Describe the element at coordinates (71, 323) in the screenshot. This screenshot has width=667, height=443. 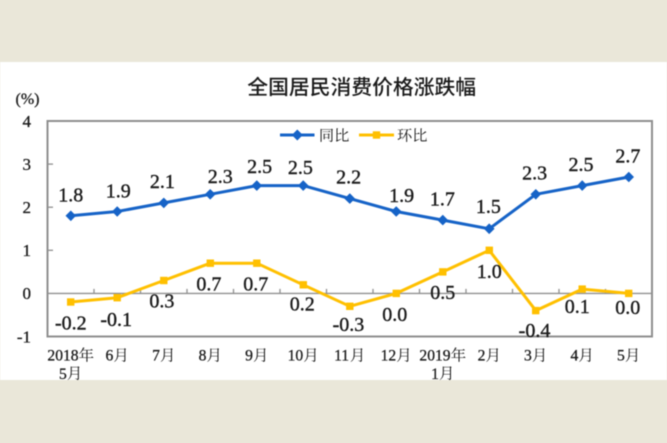
I see `svg-text: -0.2` at that location.